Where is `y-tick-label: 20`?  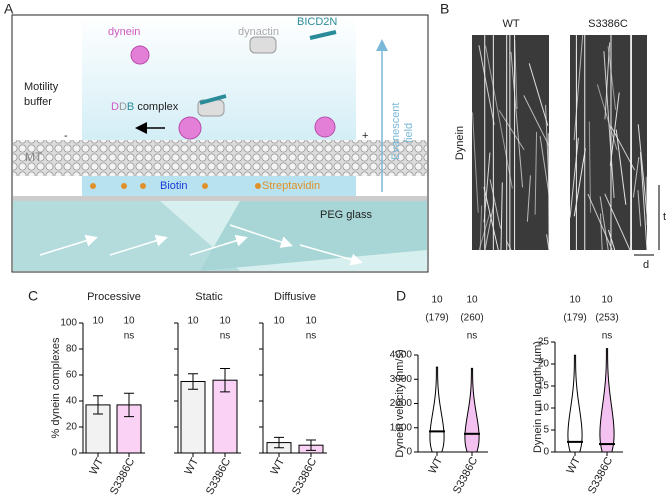
y-tick-label: 20 is located at coordinates (72, 427).